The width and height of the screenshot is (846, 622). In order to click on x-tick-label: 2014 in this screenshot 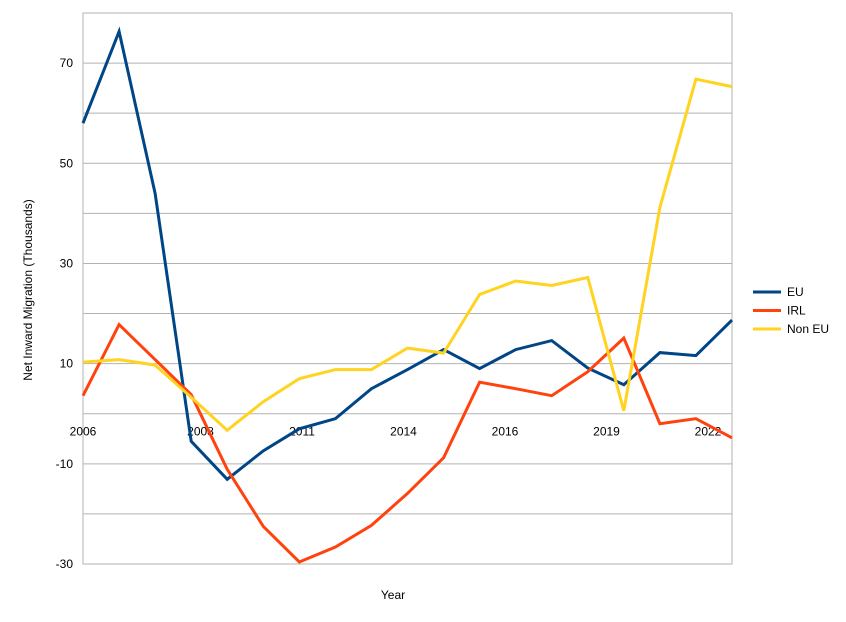, I will do `click(403, 432)`.